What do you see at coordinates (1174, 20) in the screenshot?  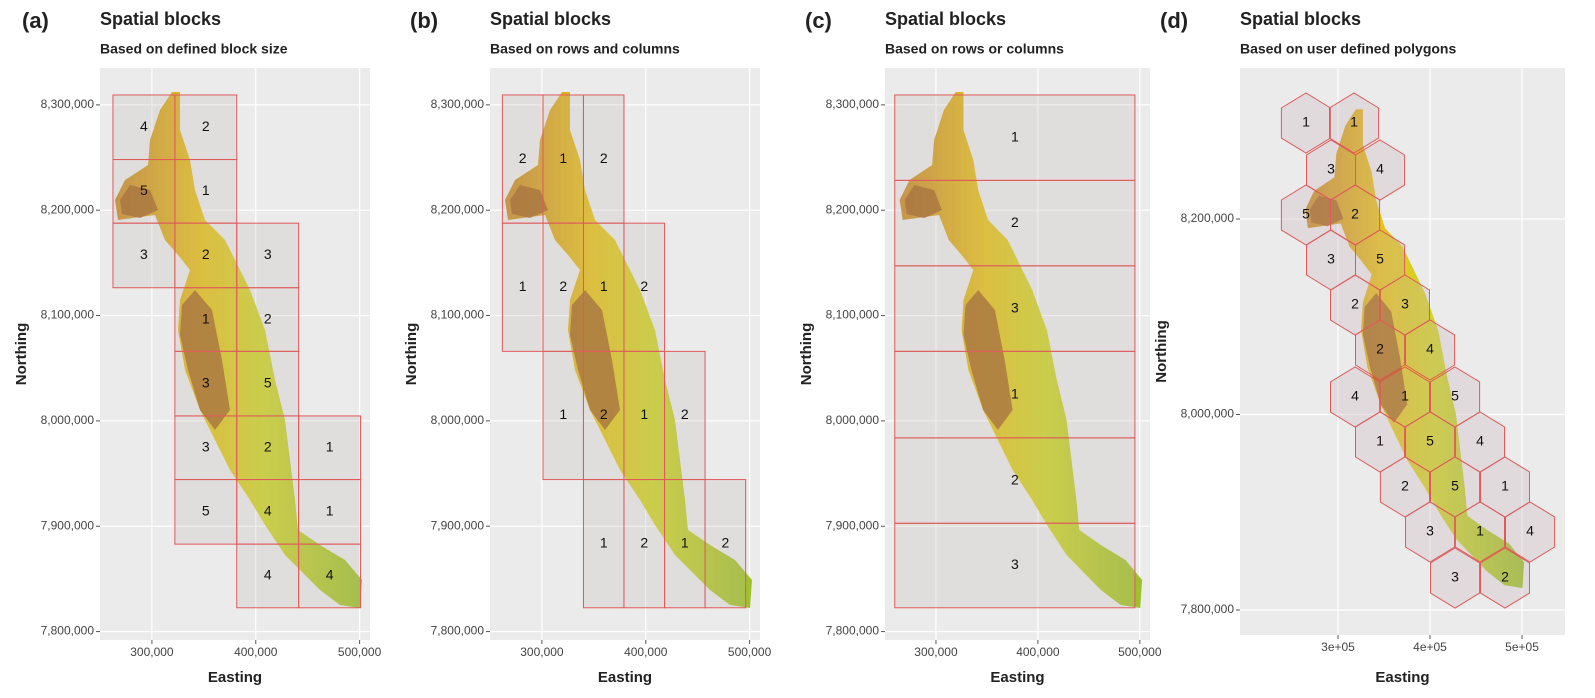 I see `panel-tag: (d)` at bounding box center [1174, 20].